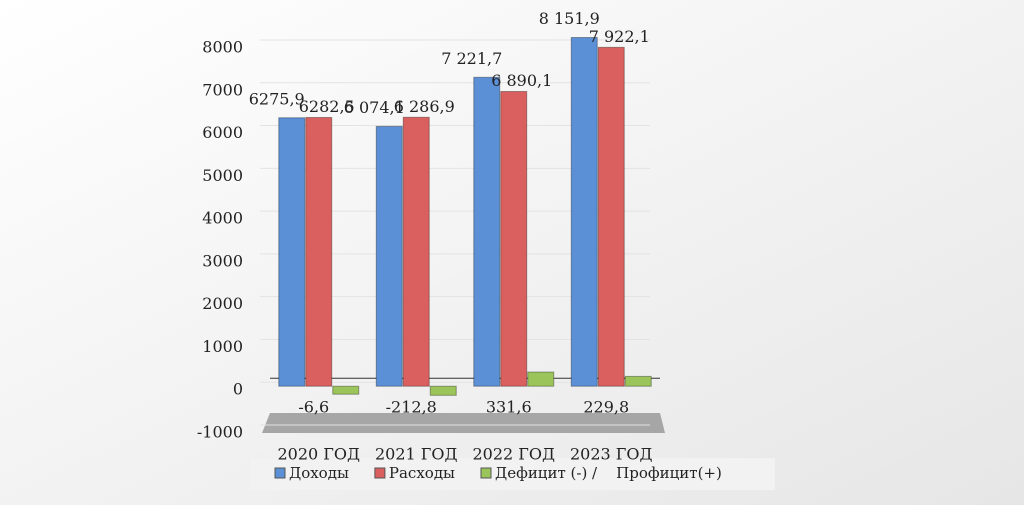  I want to click on data-label: 8 151,9, so click(569, 18).